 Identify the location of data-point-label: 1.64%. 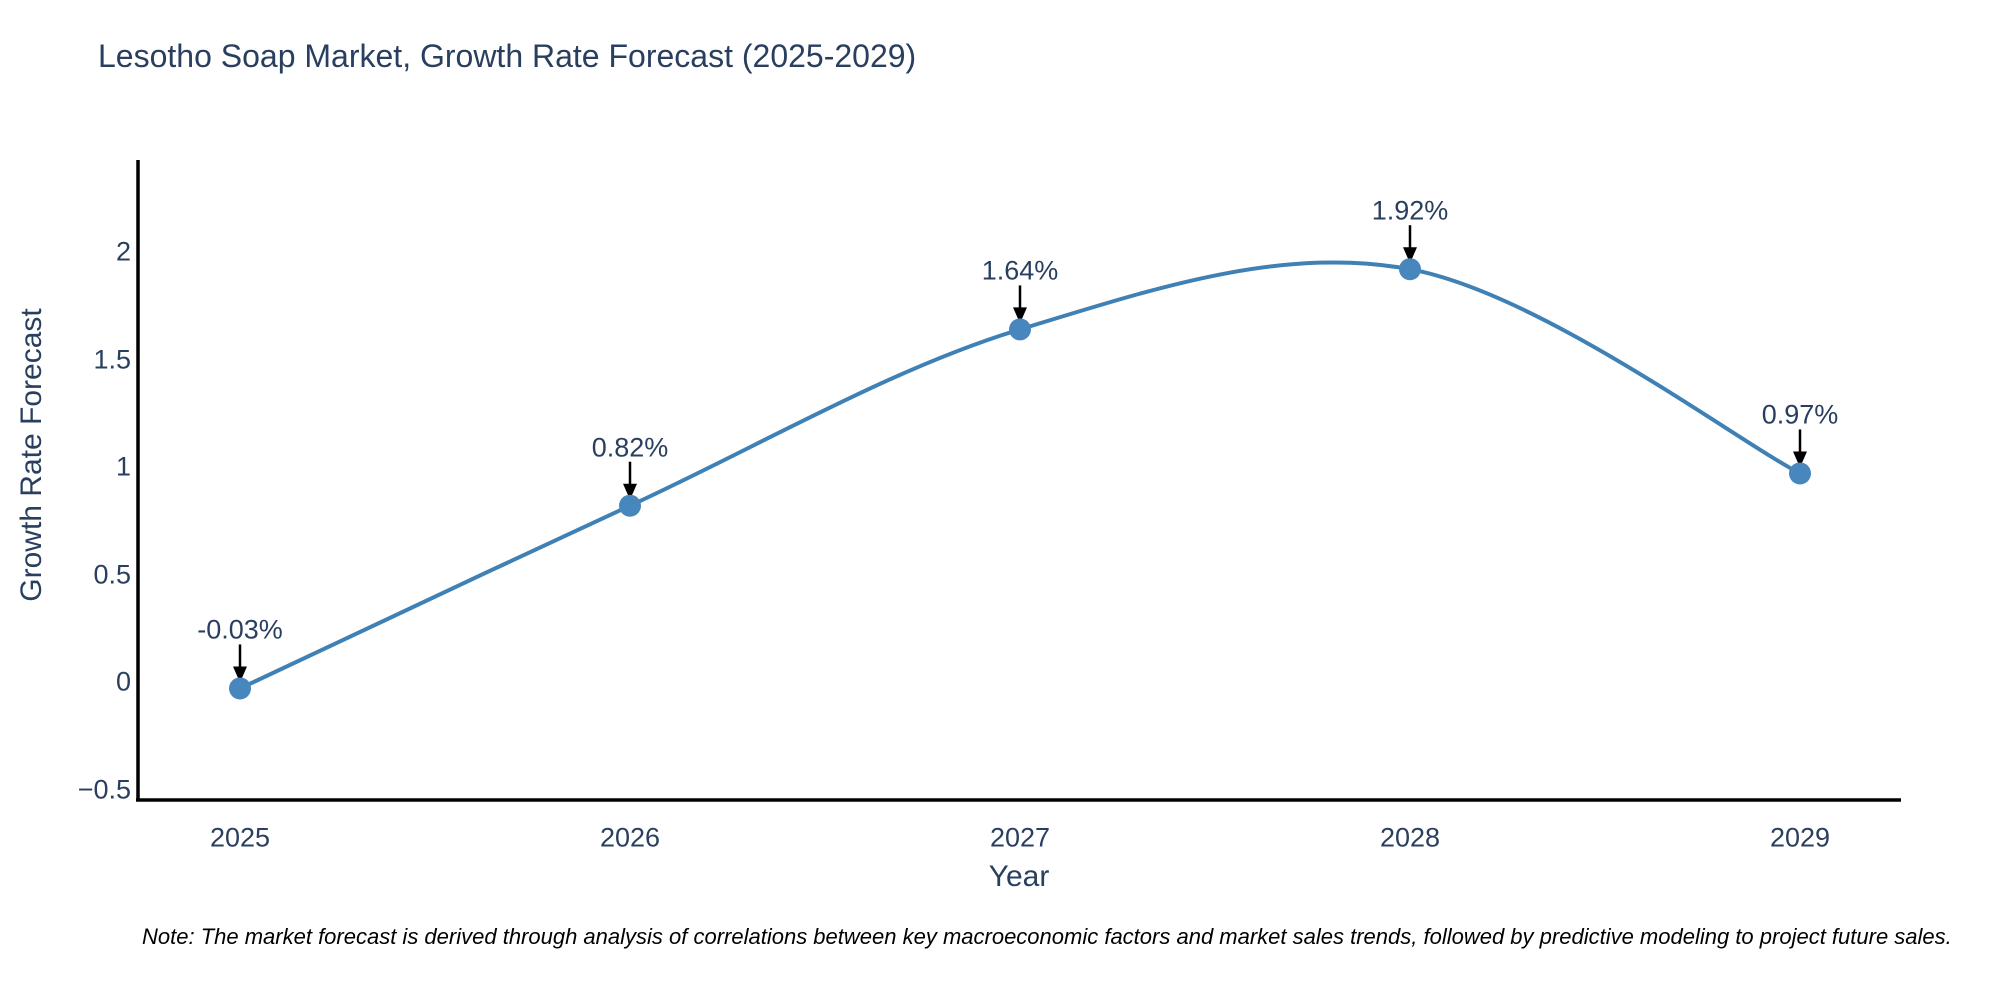
(1020, 270).